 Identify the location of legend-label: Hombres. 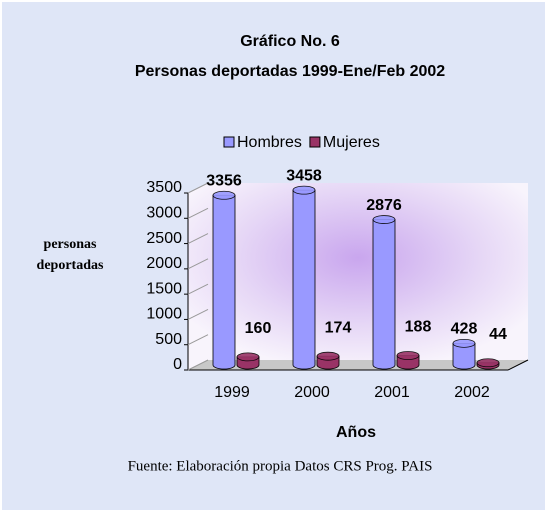
(269, 142).